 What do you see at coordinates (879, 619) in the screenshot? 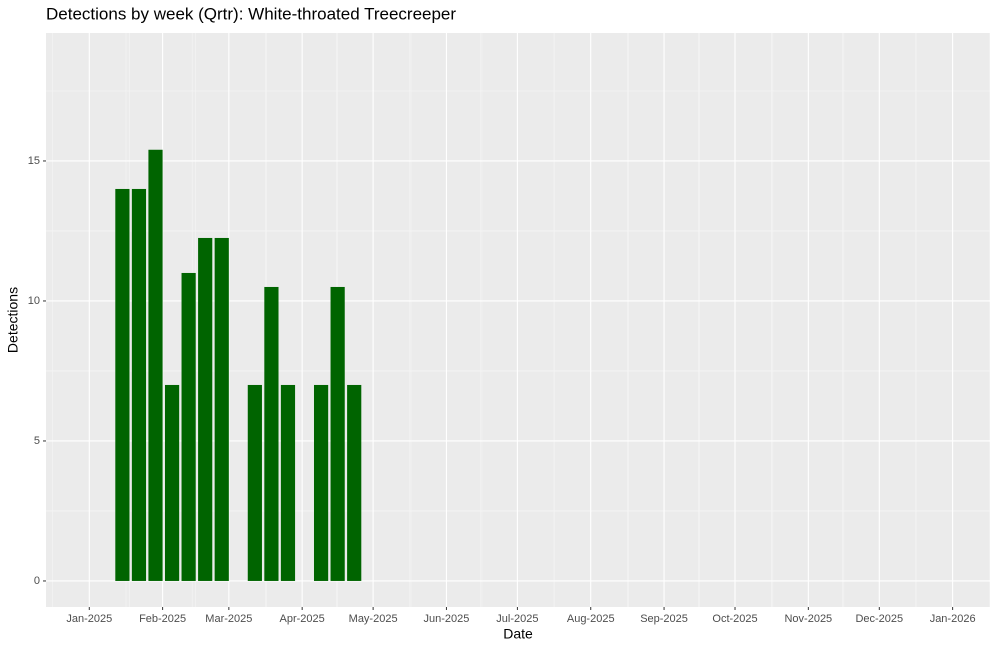
I see `x-tick-label: Dec-2025` at bounding box center [879, 619].